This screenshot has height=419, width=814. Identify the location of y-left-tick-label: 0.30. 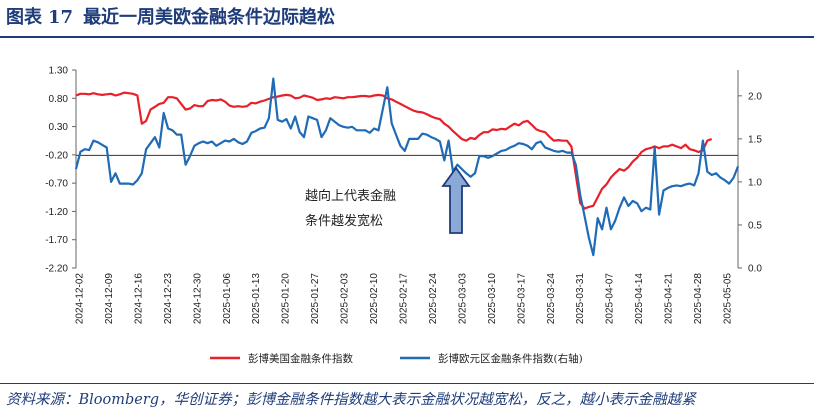
(59, 127).